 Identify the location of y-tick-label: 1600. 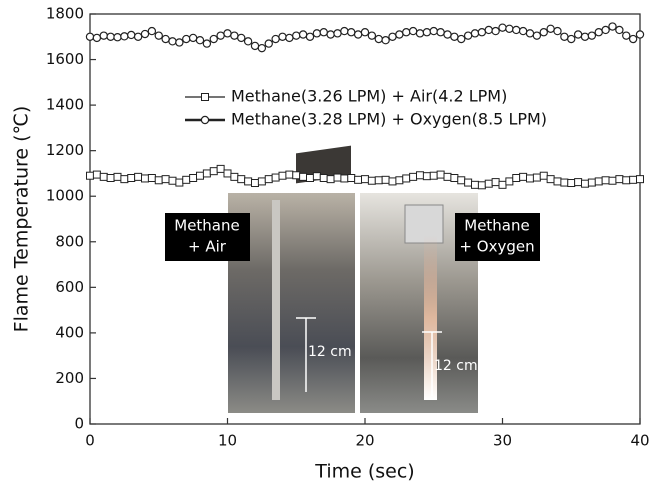
(65, 59).